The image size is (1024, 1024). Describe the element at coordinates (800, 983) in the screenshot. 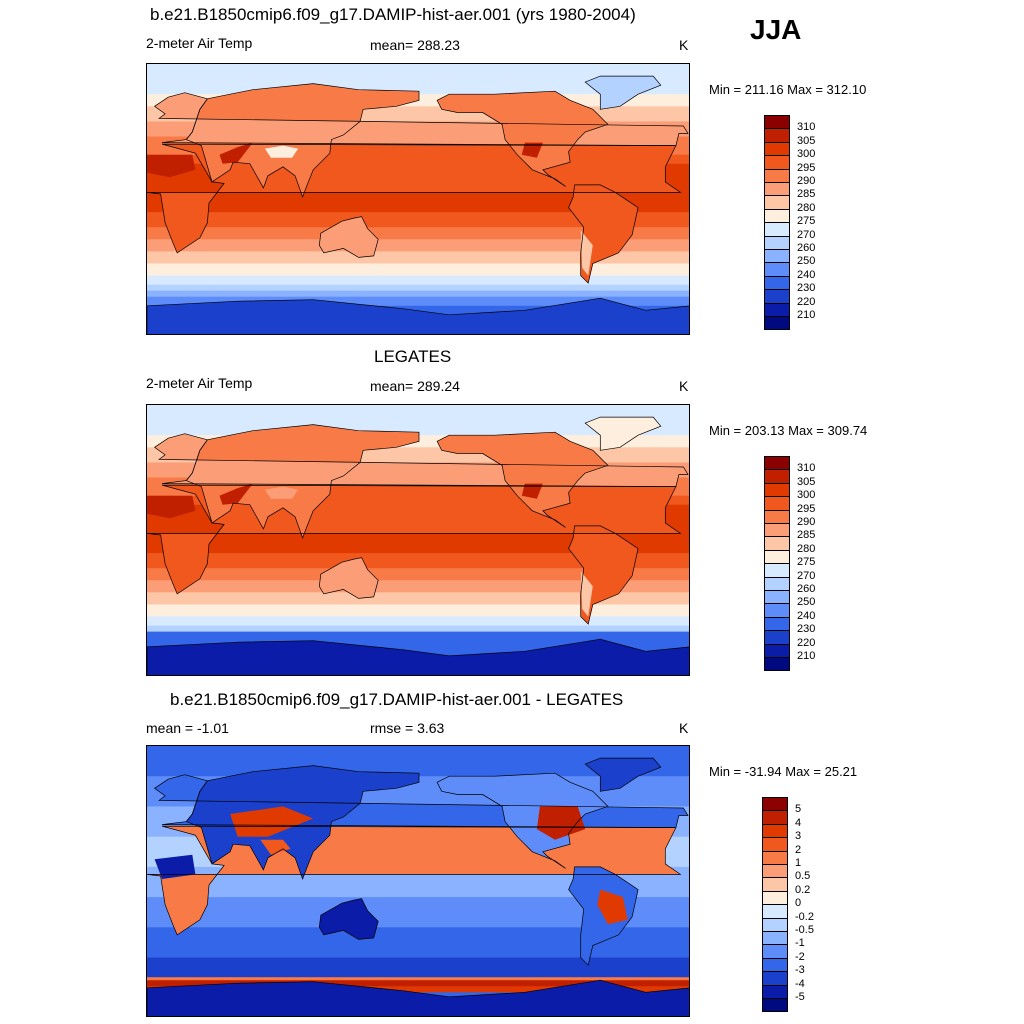

I see `colorbar-tick-label: -4` at that location.